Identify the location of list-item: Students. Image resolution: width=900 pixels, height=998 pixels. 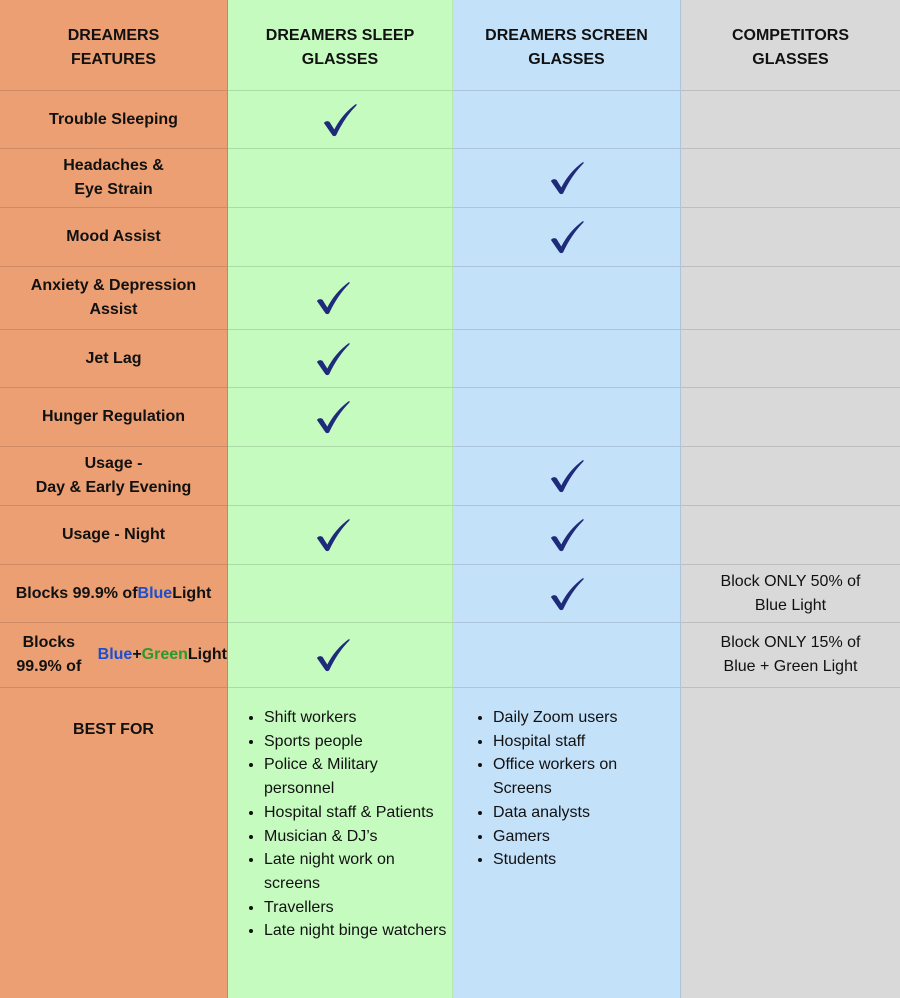
(586, 860).